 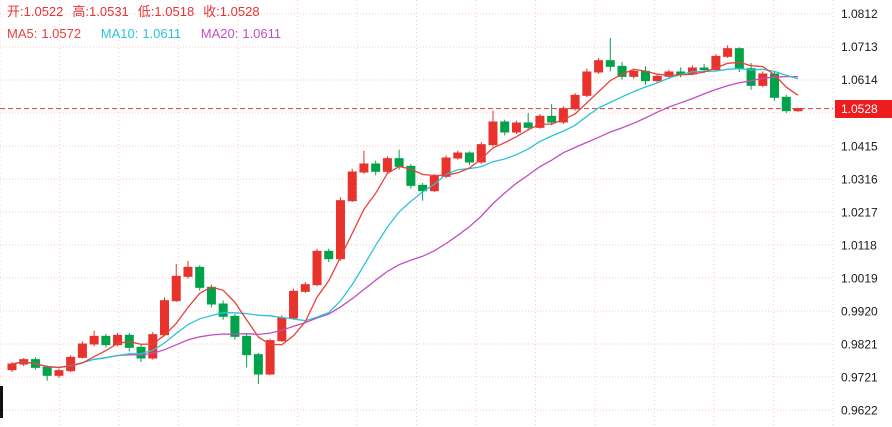 I want to click on y-axis-label: 1.0614, so click(x=859, y=80).